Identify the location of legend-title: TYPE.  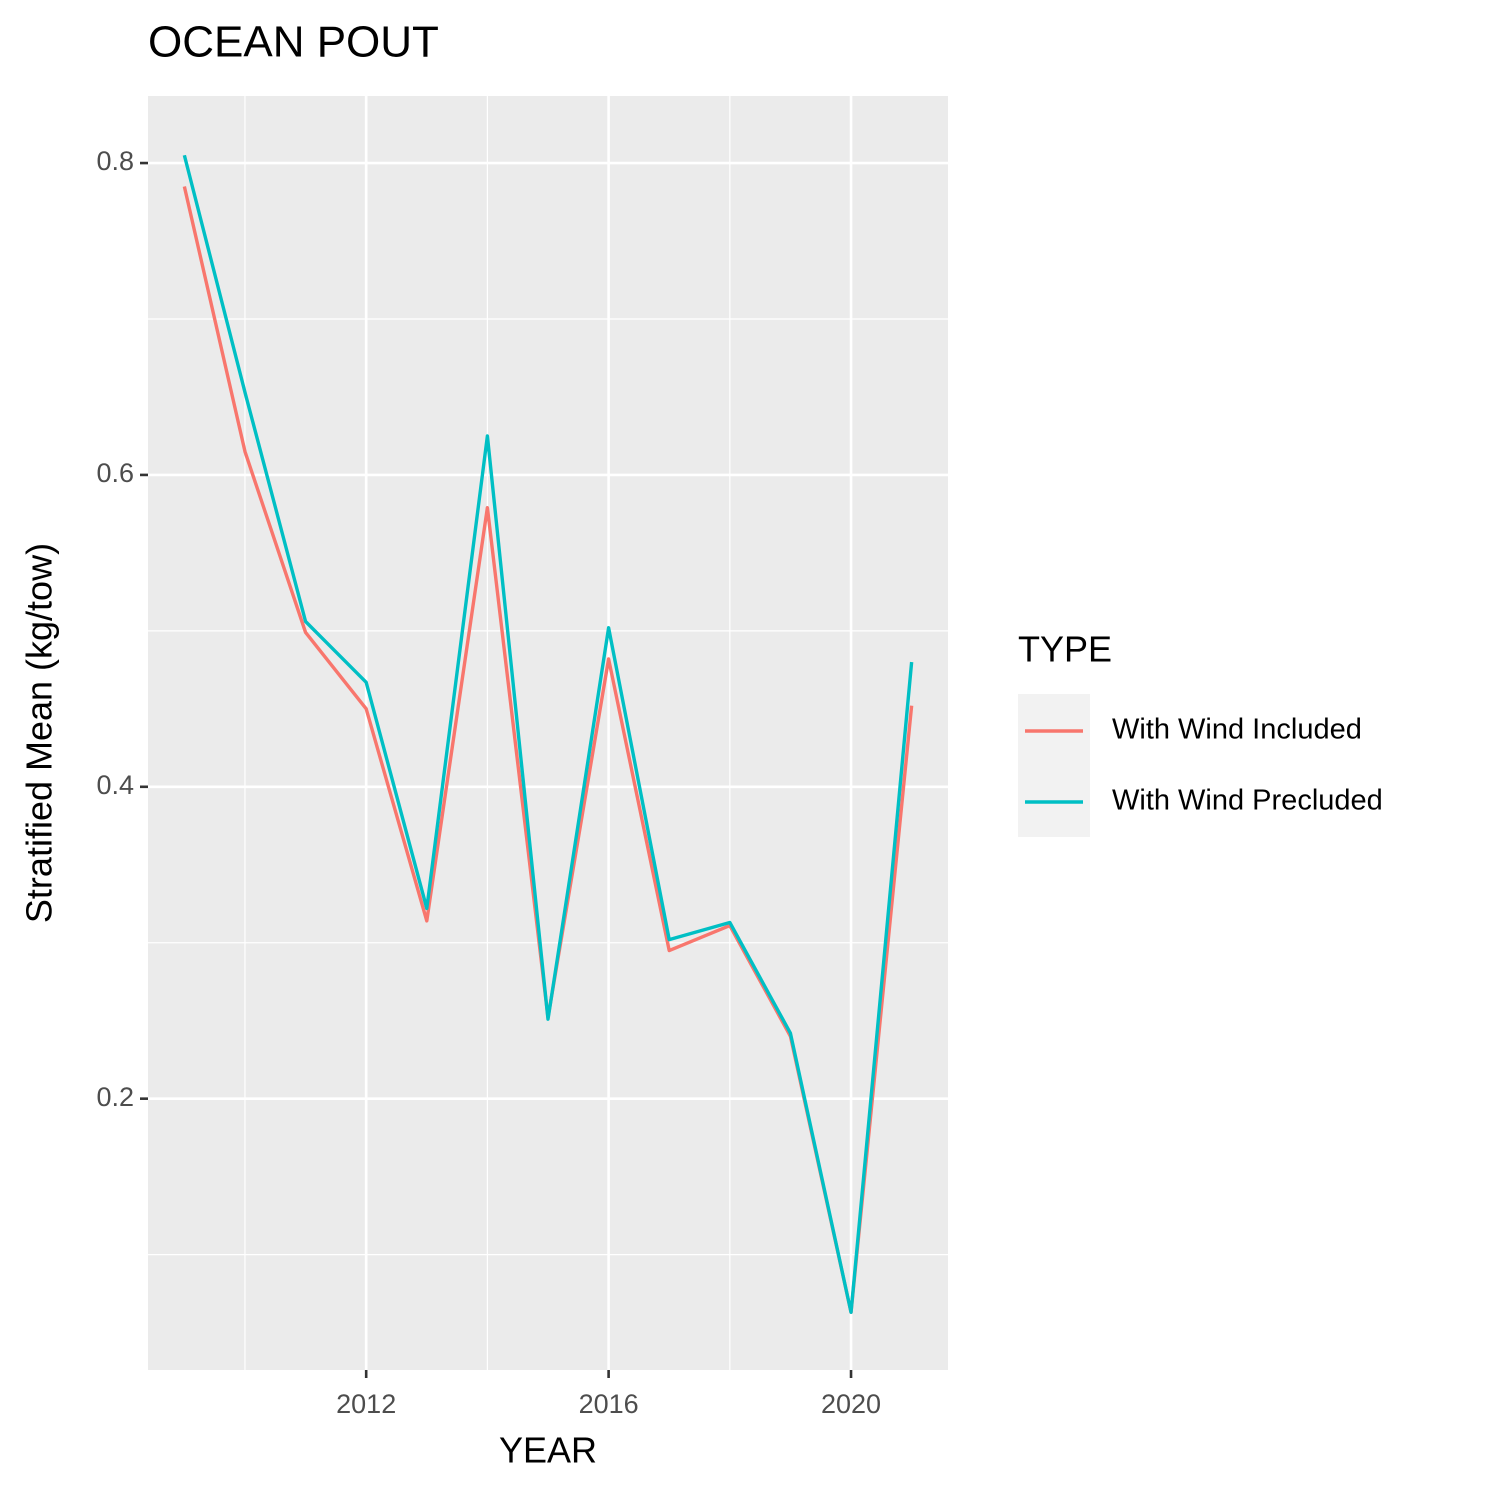
(1065, 649).